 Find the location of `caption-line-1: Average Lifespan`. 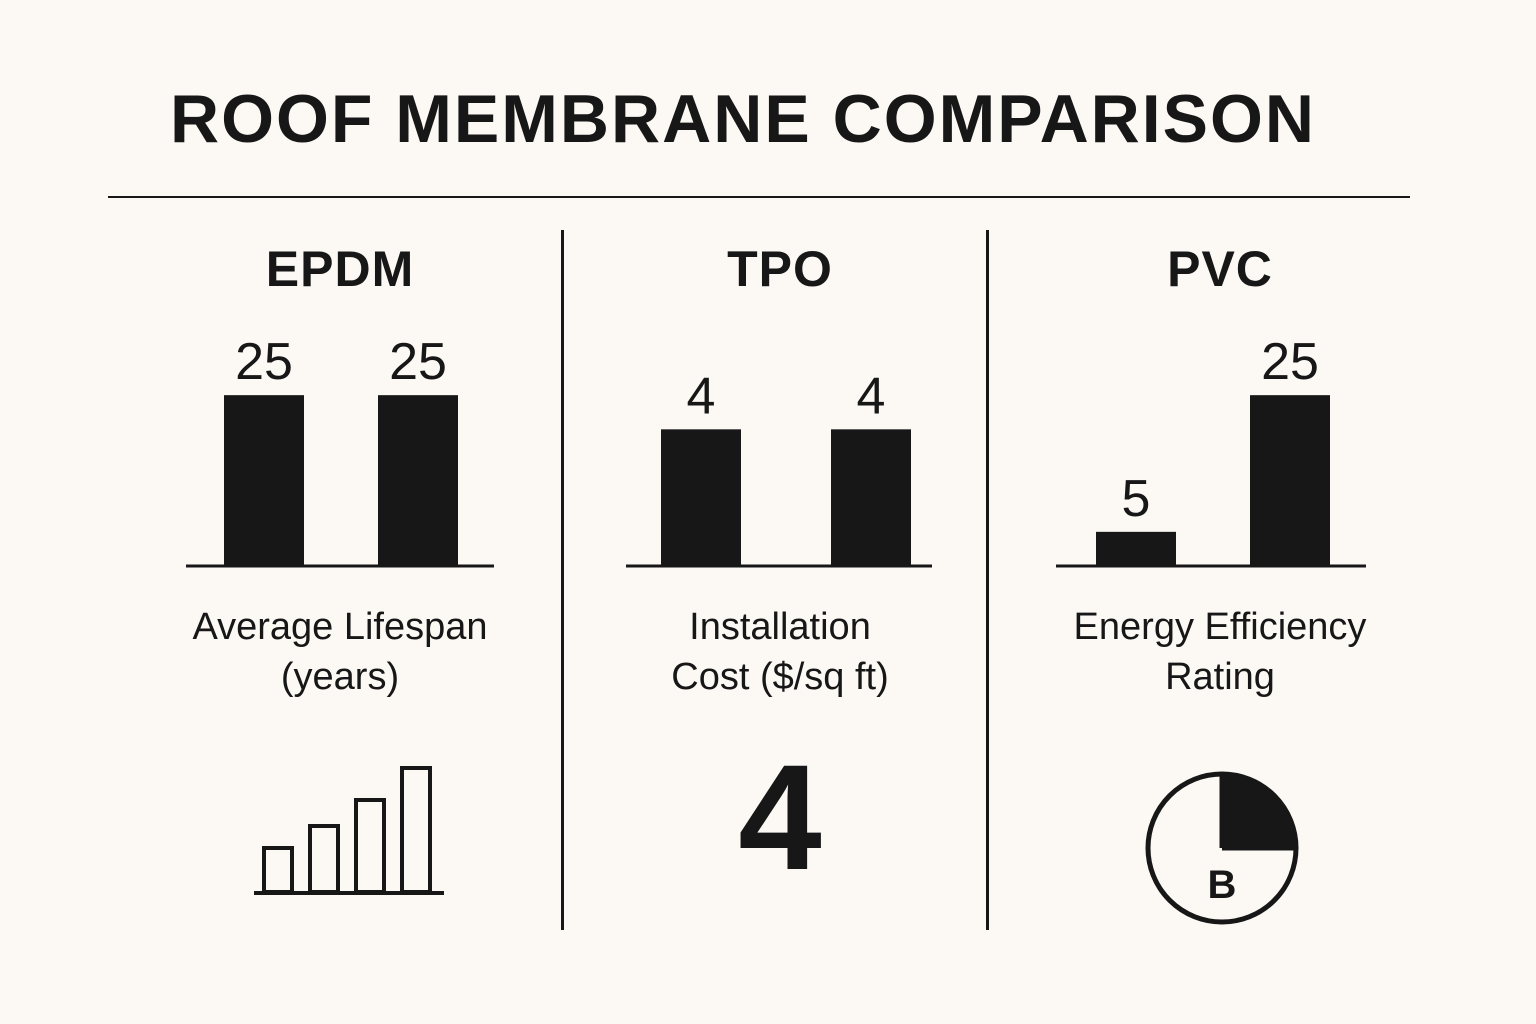

caption-line-1: Average Lifespan is located at coordinates (340, 627).